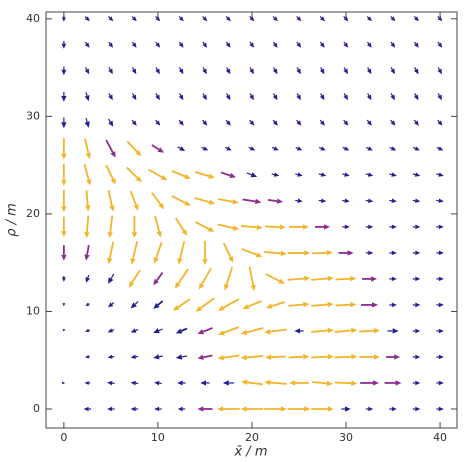  What do you see at coordinates (33, 115) in the screenshot?
I see `y-tick-label: 30` at bounding box center [33, 115].